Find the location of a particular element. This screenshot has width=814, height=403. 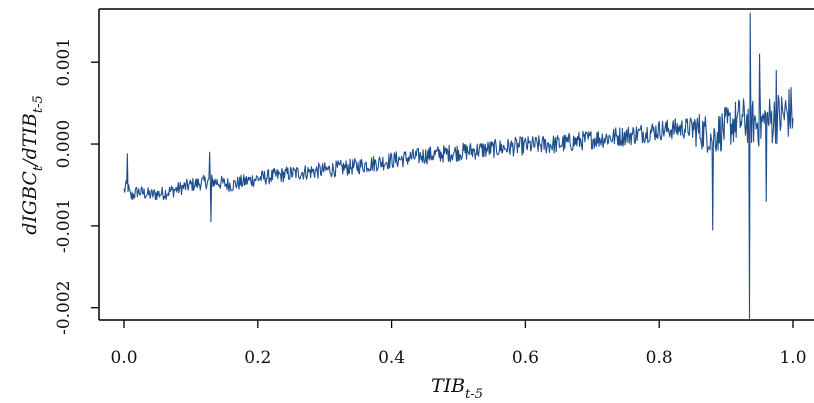

y-axis-title-part2: /dTIB is located at coordinates (30, 140).